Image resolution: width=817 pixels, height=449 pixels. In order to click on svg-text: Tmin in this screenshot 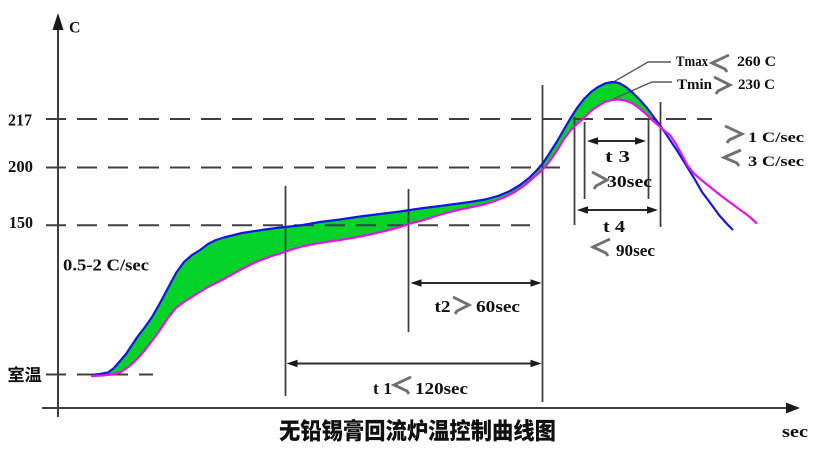, I will do `click(695, 85)`.